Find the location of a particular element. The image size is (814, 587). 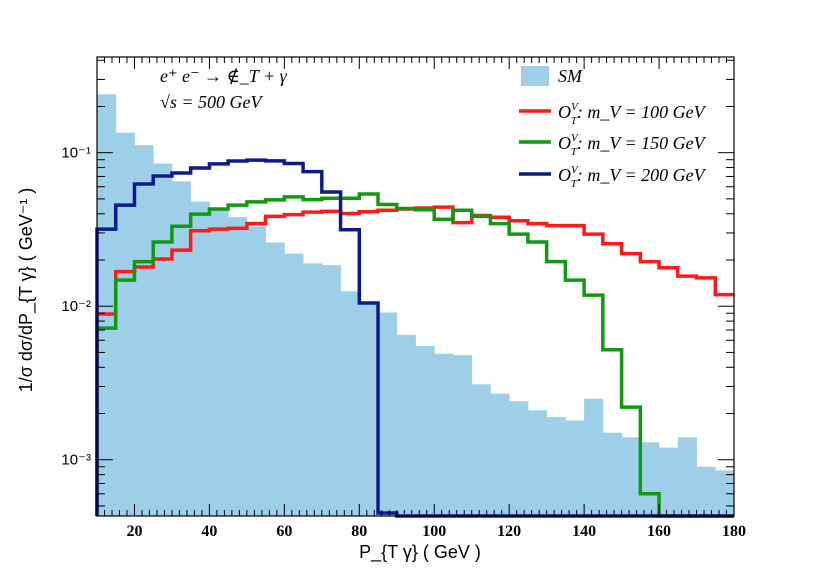

energy-annotation: √s = 500 GeV is located at coordinates (212, 102).